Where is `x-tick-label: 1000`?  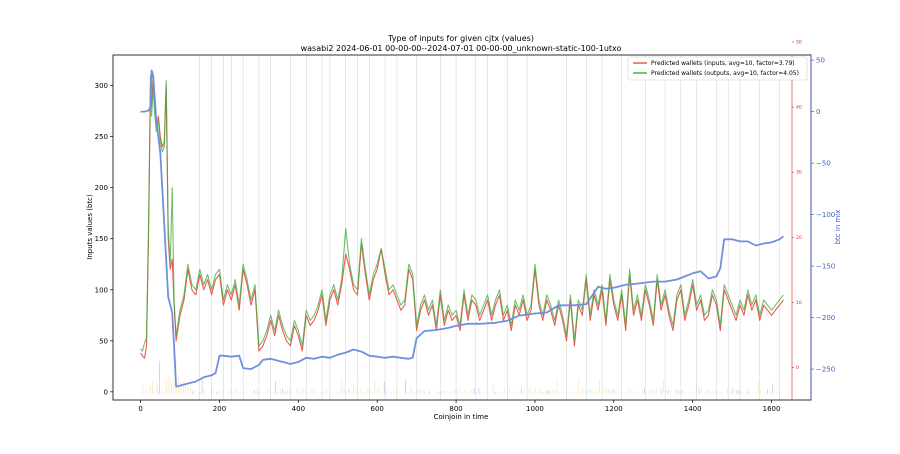 x-tick-label: 1000 is located at coordinates (535, 409).